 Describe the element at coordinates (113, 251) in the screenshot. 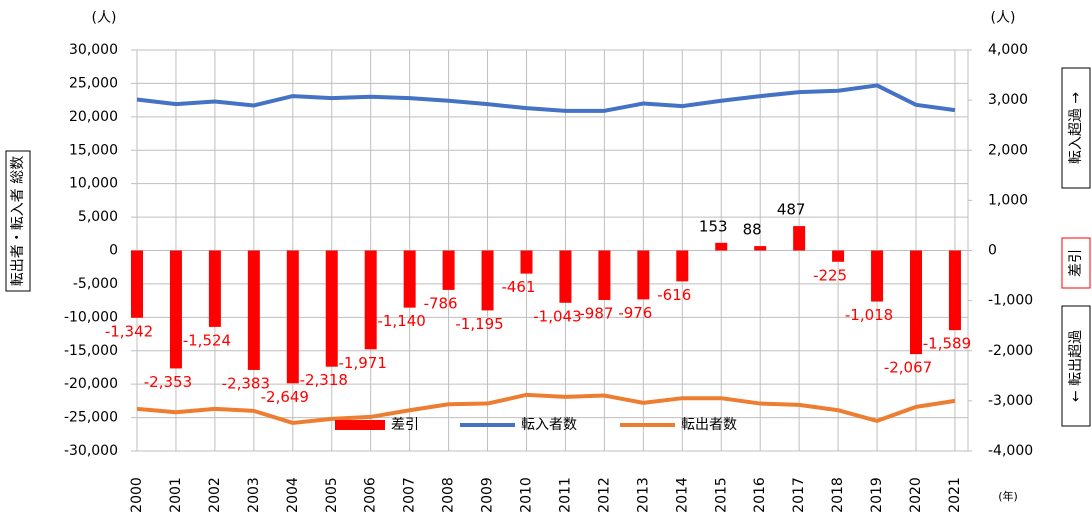

I see `y-tick-label: 0` at that location.